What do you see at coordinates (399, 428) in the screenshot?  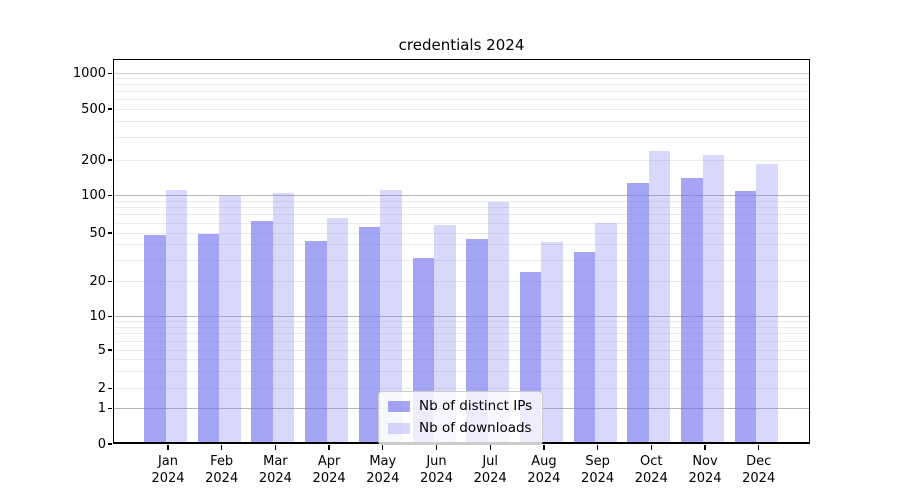 I see `legend-swatch-downloads` at bounding box center [399, 428].